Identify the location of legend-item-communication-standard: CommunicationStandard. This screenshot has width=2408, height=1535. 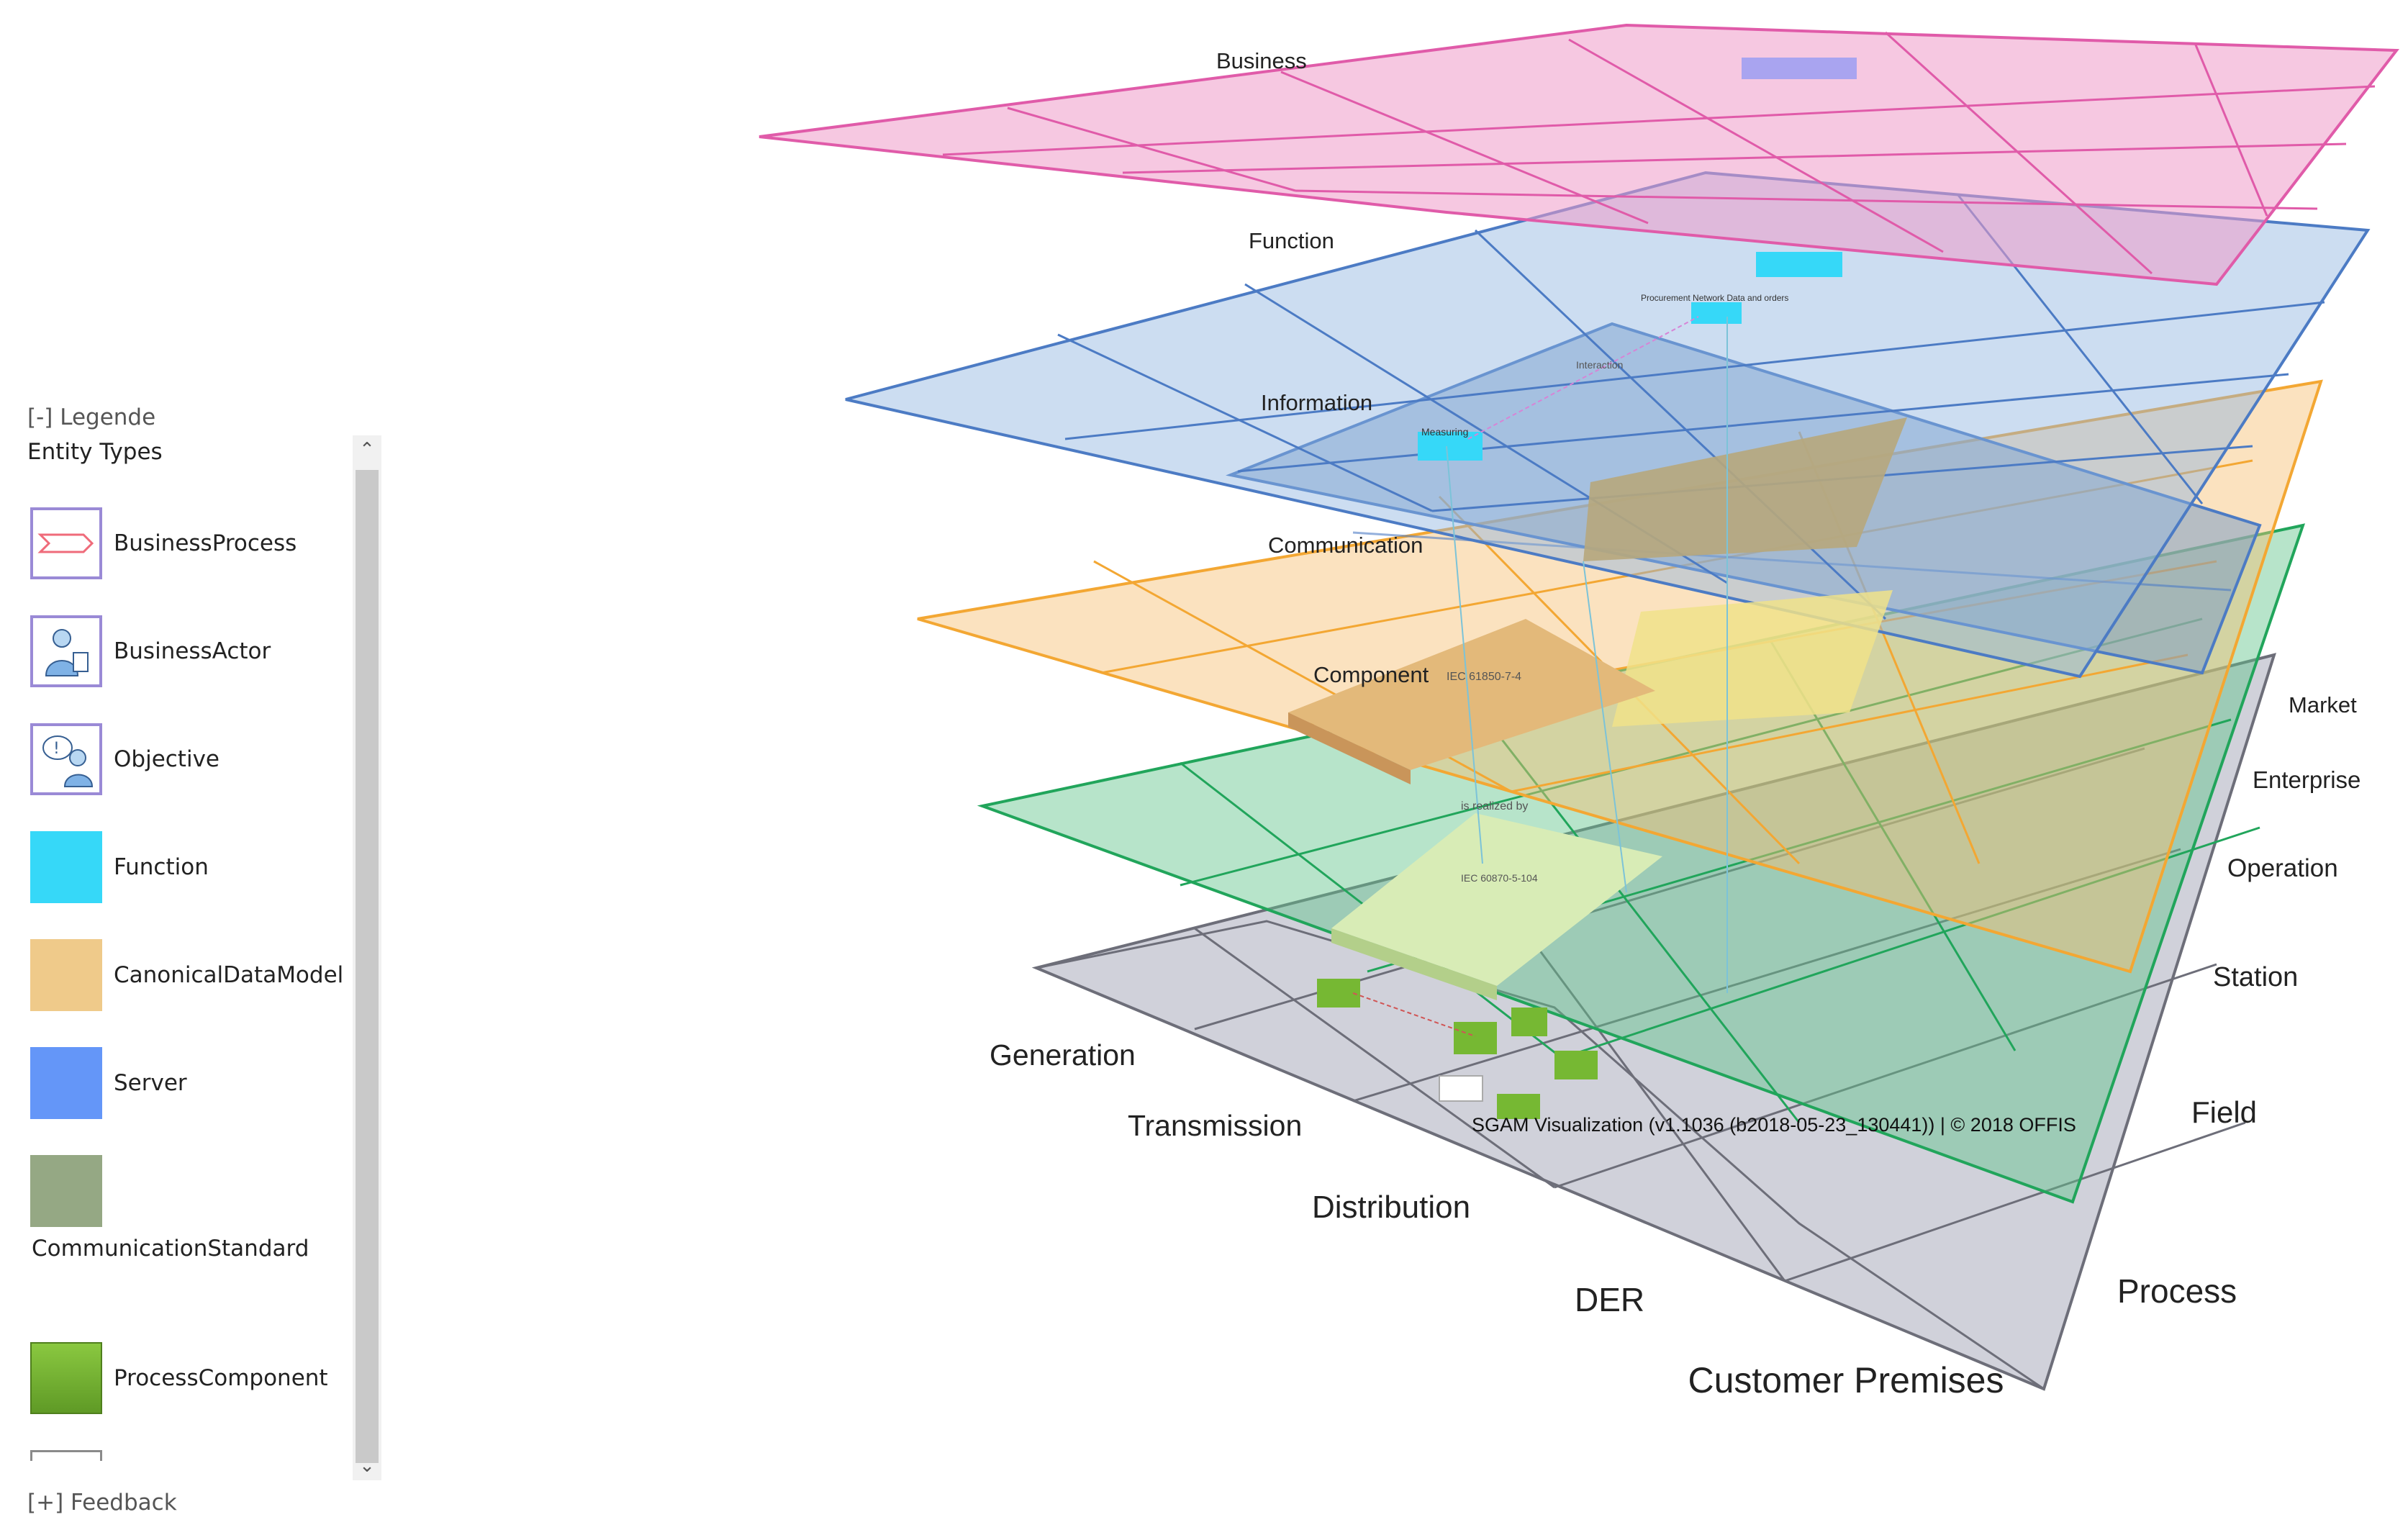
(186, 1223).